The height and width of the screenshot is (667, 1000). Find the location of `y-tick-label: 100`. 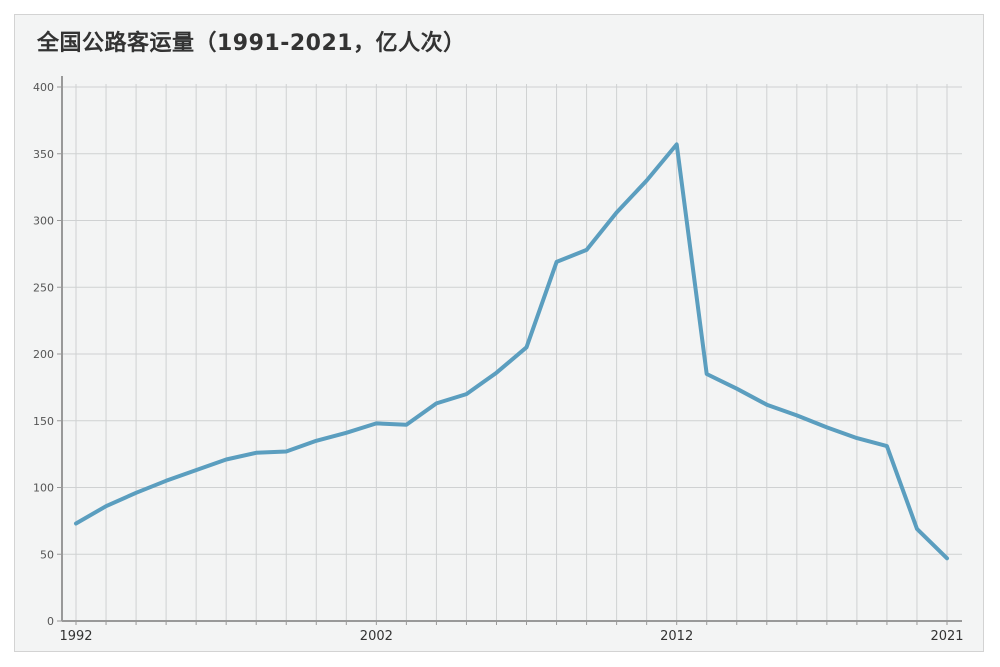

y-tick-label: 100 is located at coordinates (43, 488).